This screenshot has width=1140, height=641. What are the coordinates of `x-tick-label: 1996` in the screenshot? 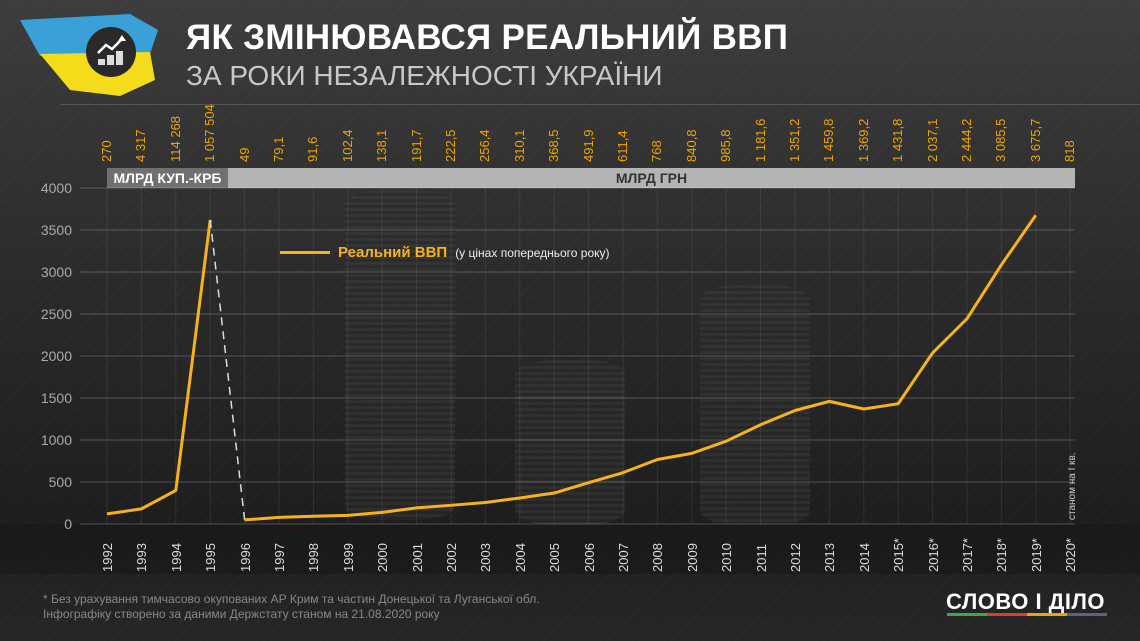 It's located at (245, 557).